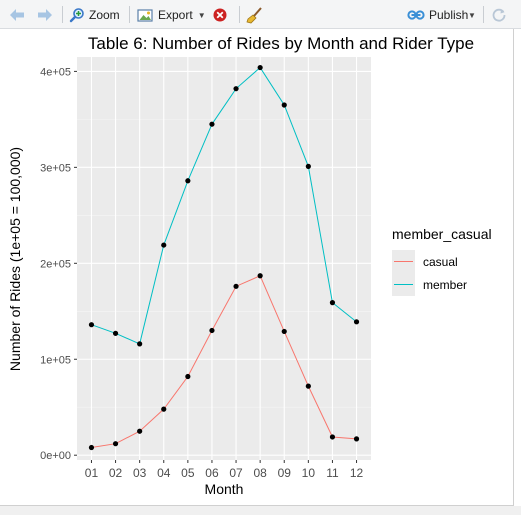 The width and height of the screenshot is (521, 515). What do you see at coordinates (55, 168) in the screenshot?
I see `y-tick-label: 3e+05` at bounding box center [55, 168].